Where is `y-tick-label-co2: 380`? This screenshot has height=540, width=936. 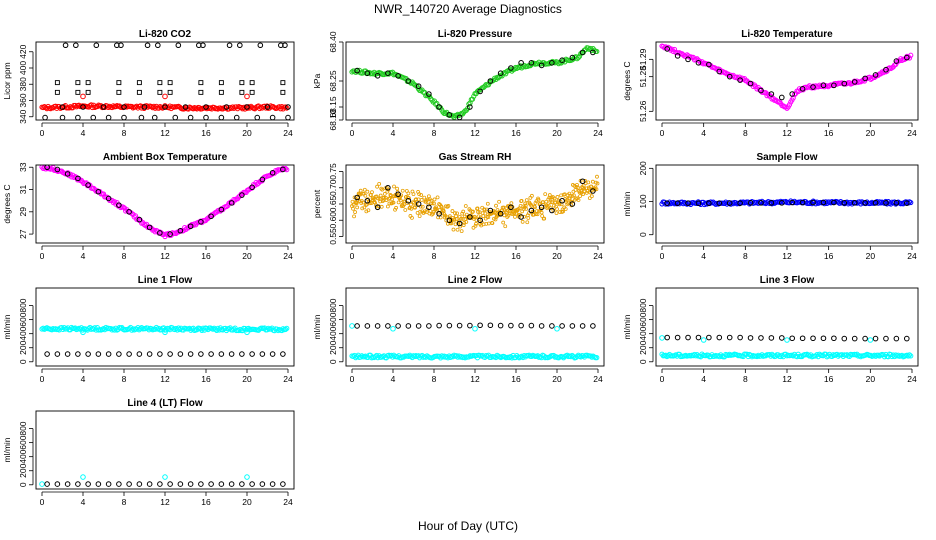 y-tick-label-co2: 380 is located at coordinates (23, 84).